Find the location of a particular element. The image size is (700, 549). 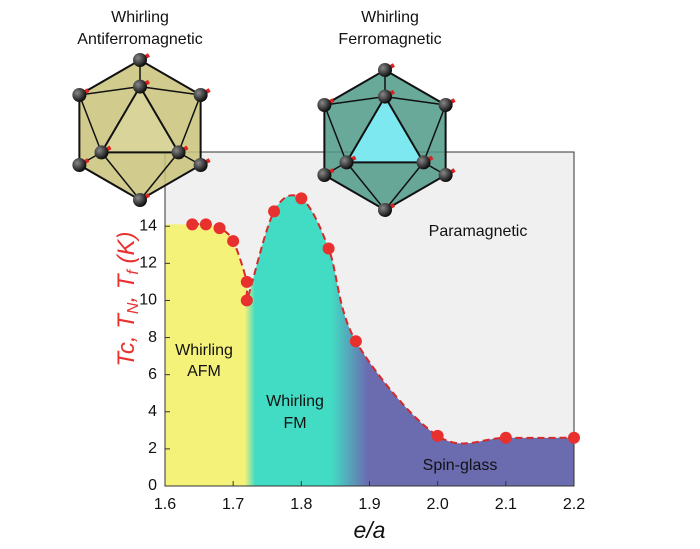

x-tick-label: 1.6 is located at coordinates (165, 504).